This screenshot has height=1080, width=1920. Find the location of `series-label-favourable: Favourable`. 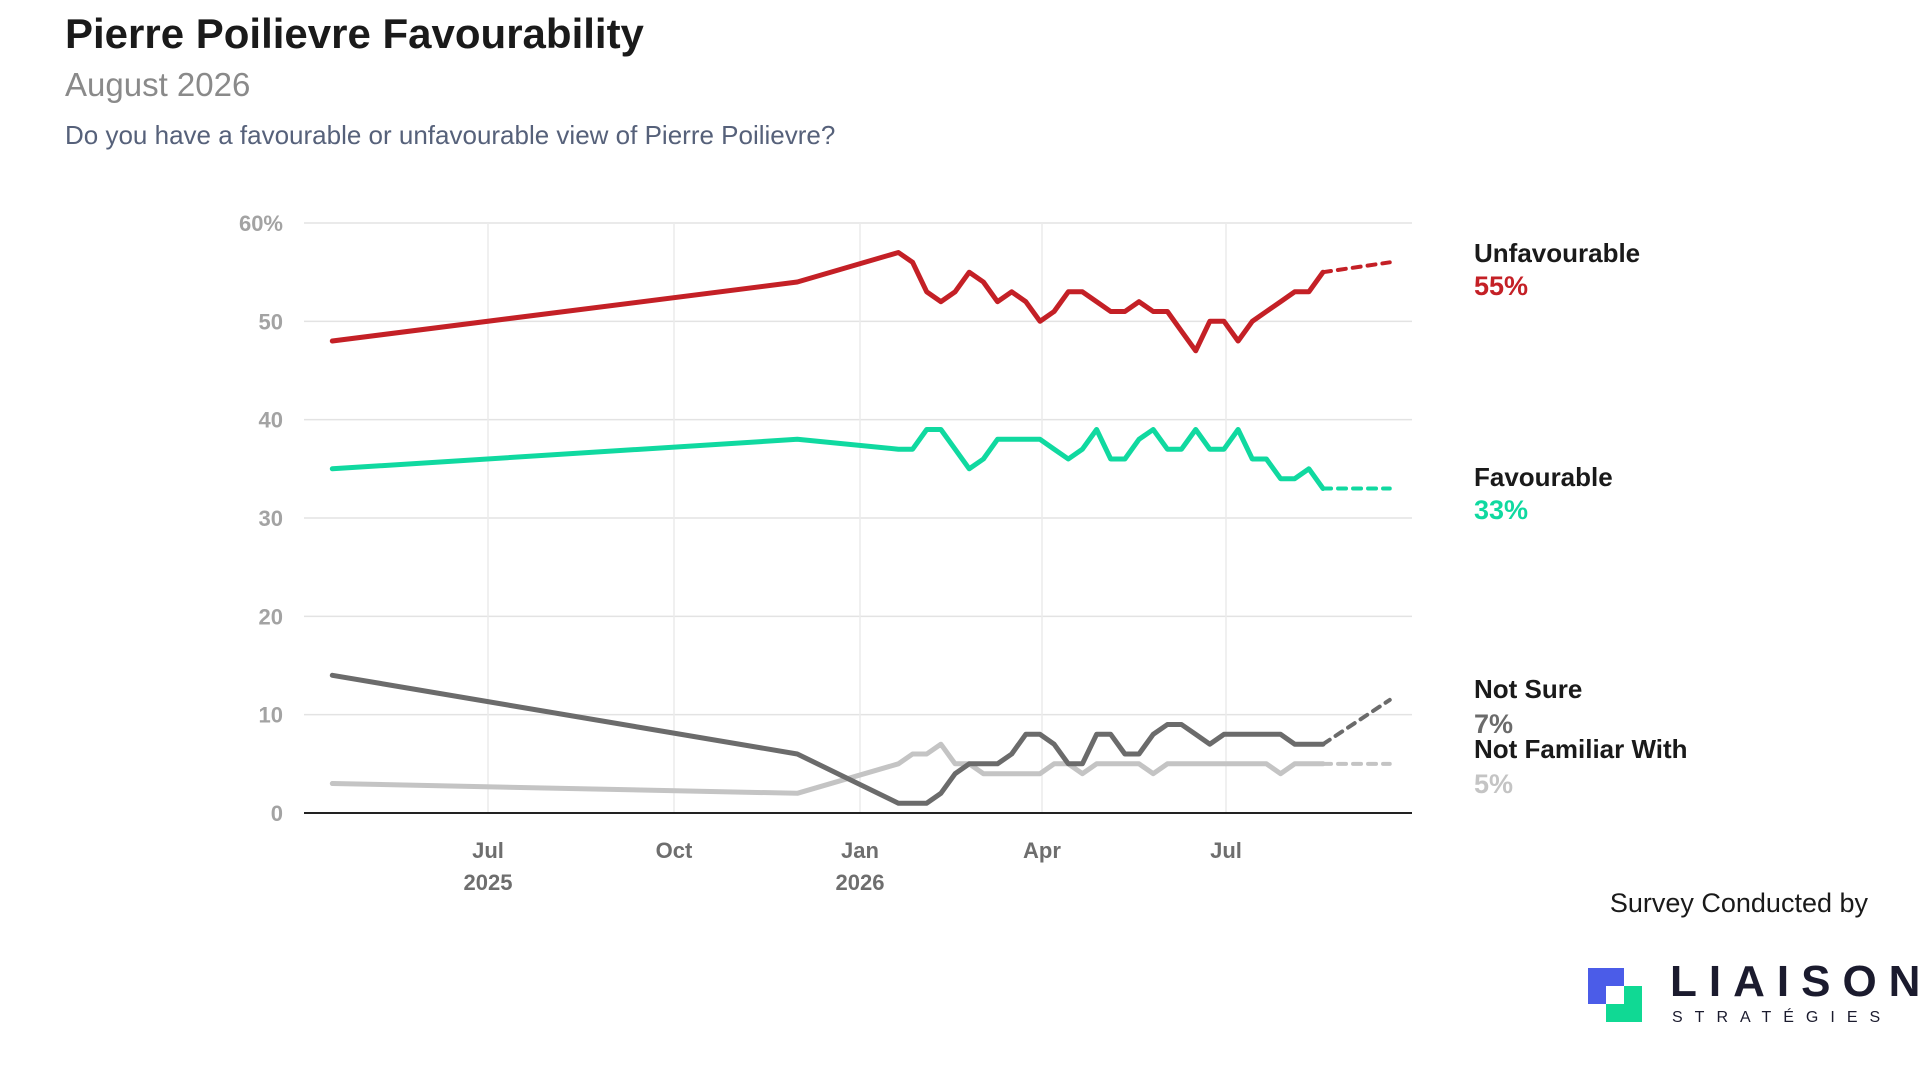

series-label-favourable: Favourable is located at coordinates (1543, 477).